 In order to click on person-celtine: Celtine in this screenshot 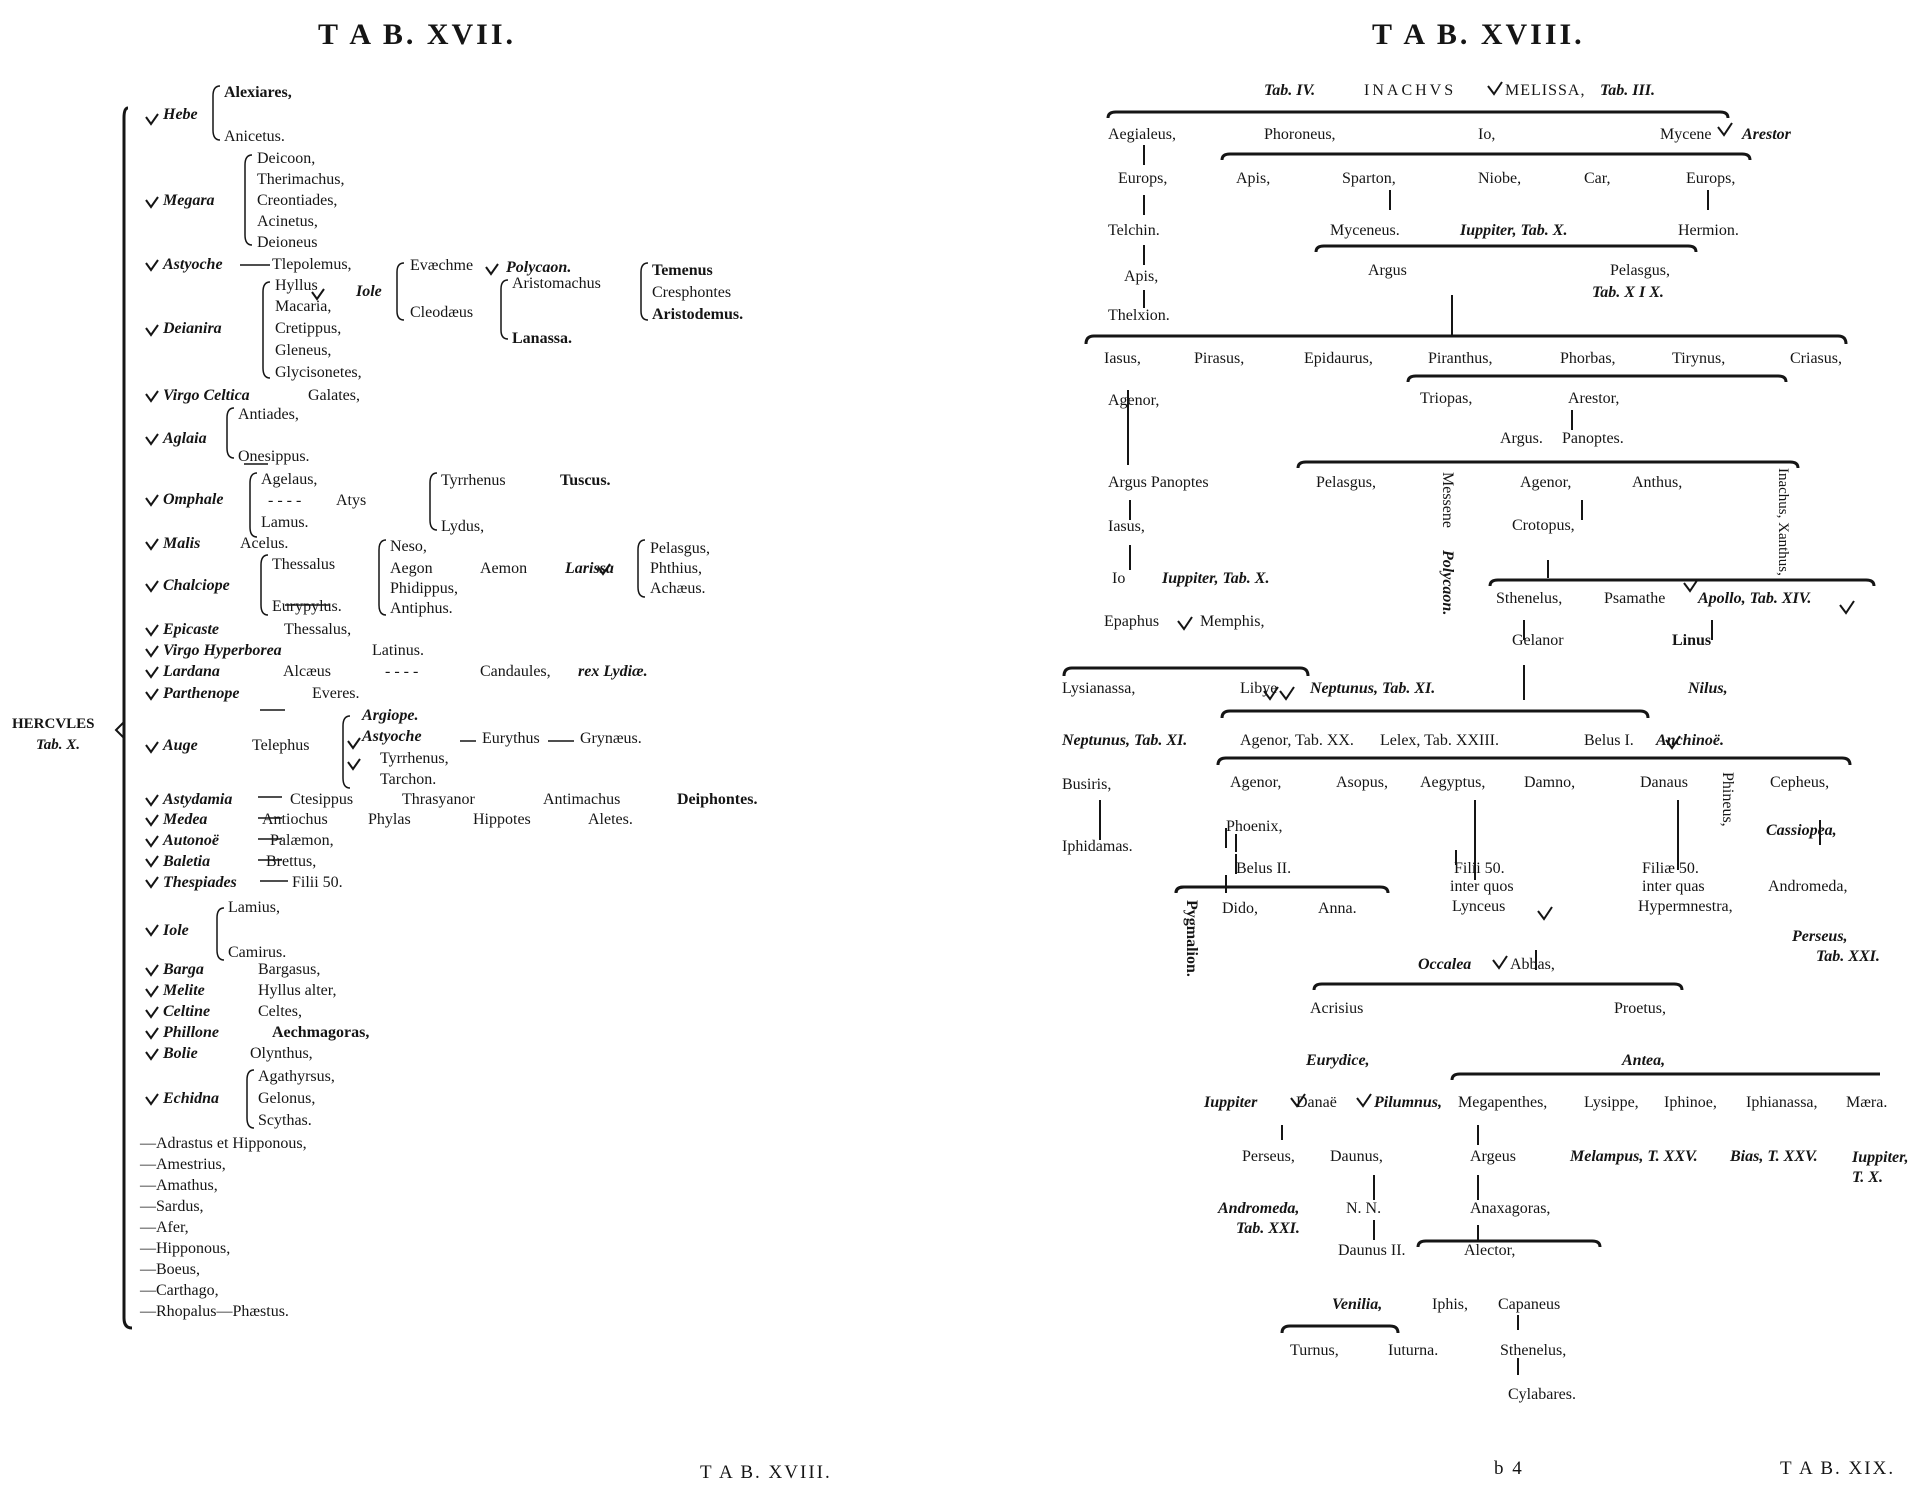, I will do `click(187, 1011)`.